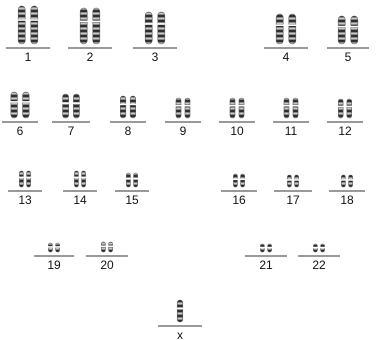 The width and height of the screenshot is (376, 340). I want to click on chromosome-label: 13, so click(25, 200).